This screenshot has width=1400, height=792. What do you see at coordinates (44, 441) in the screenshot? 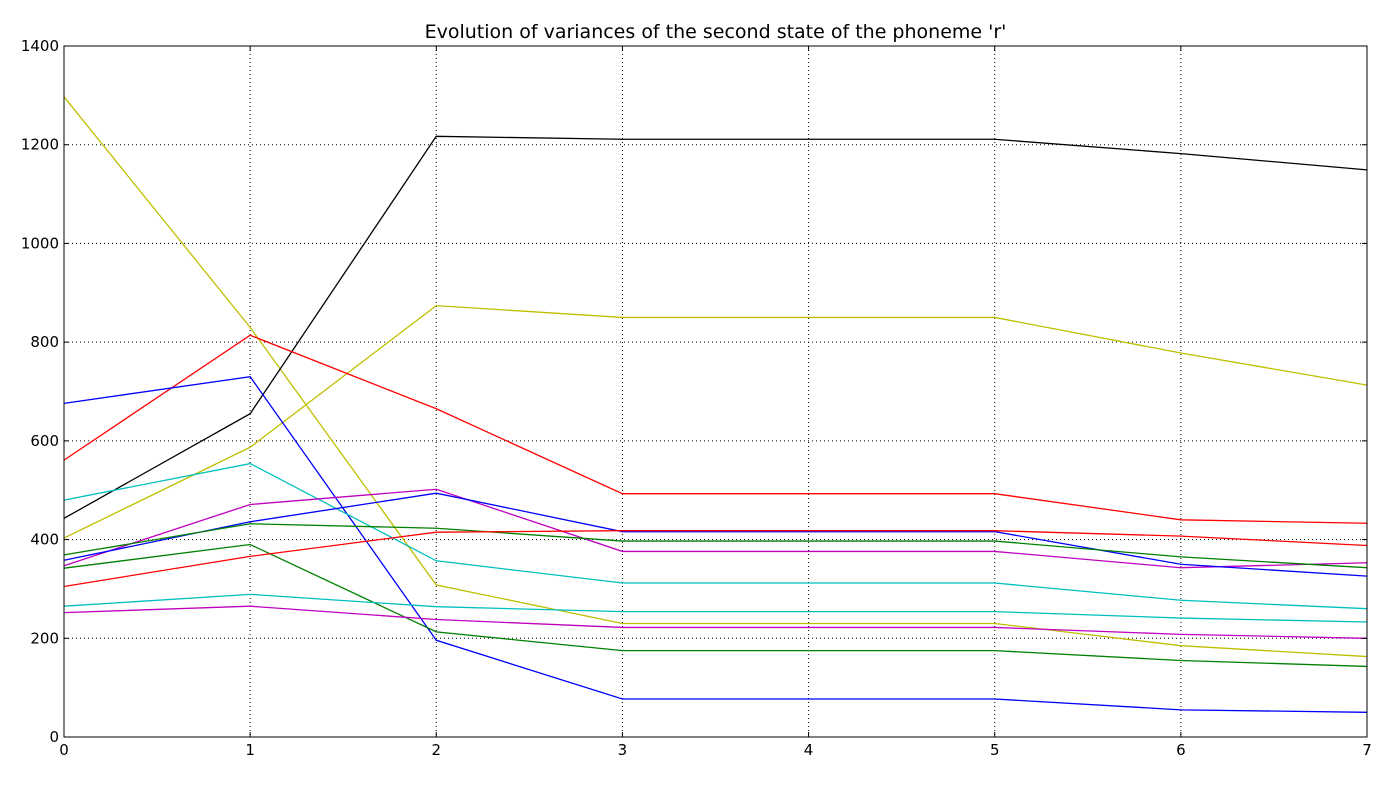
I see `y-tick-label: 600` at bounding box center [44, 441].